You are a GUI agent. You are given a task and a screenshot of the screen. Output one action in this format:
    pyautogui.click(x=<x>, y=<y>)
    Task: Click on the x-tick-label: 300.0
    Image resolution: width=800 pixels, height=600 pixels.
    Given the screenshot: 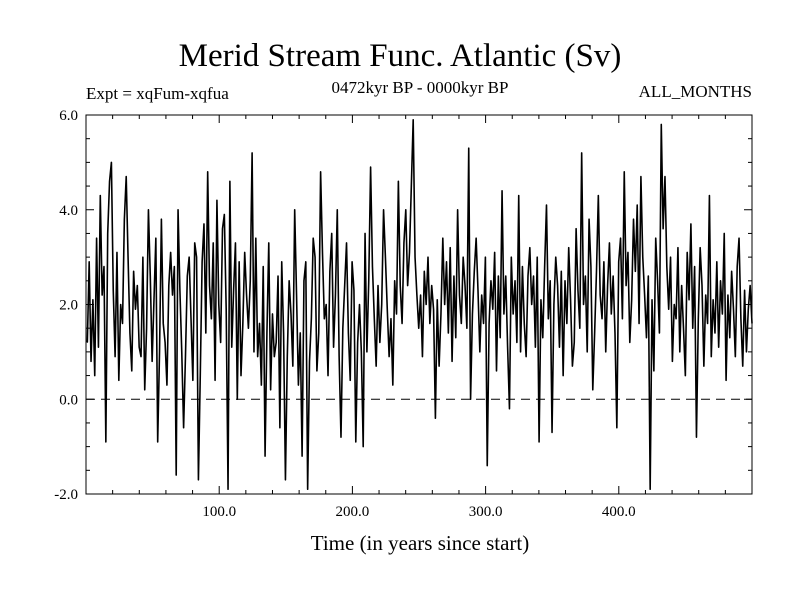 What is the action you would take?
    pyautogui.click(x=486, y=512)
    